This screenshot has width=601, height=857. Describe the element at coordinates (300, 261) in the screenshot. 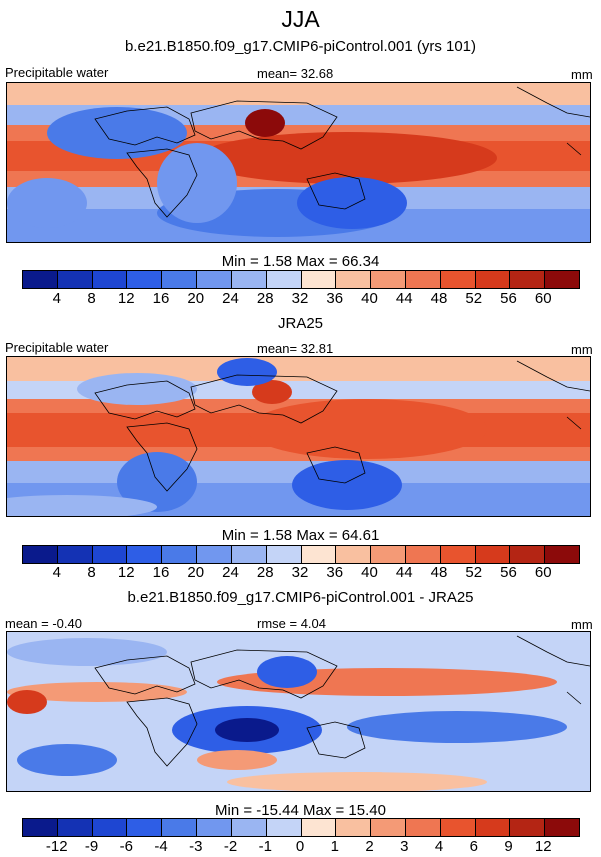

I see `panel-1-minmax: Min = 1.58 Max = 66.34` at that location.